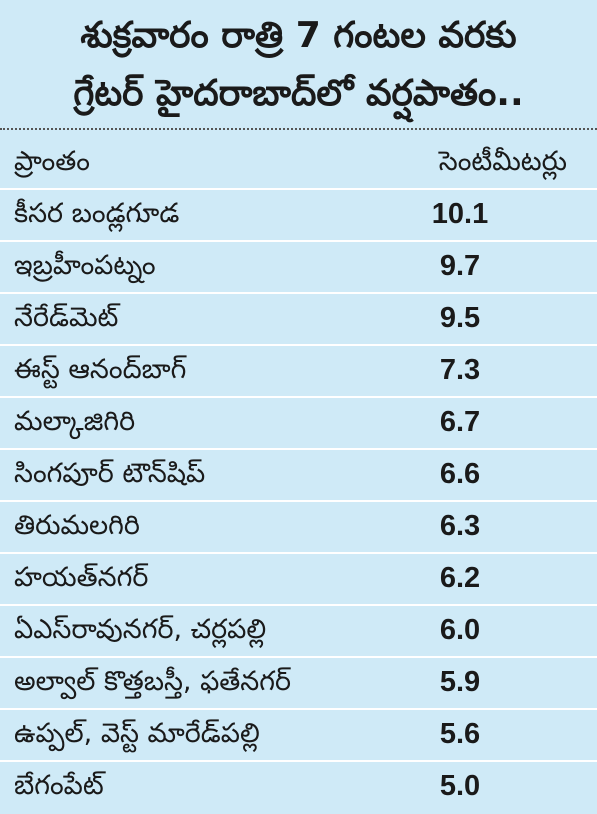 The height and width of the screenshot is (814, 597). Describe the element at coordinates (298, 129) in the screenshot. I see `title-divider` at that location.